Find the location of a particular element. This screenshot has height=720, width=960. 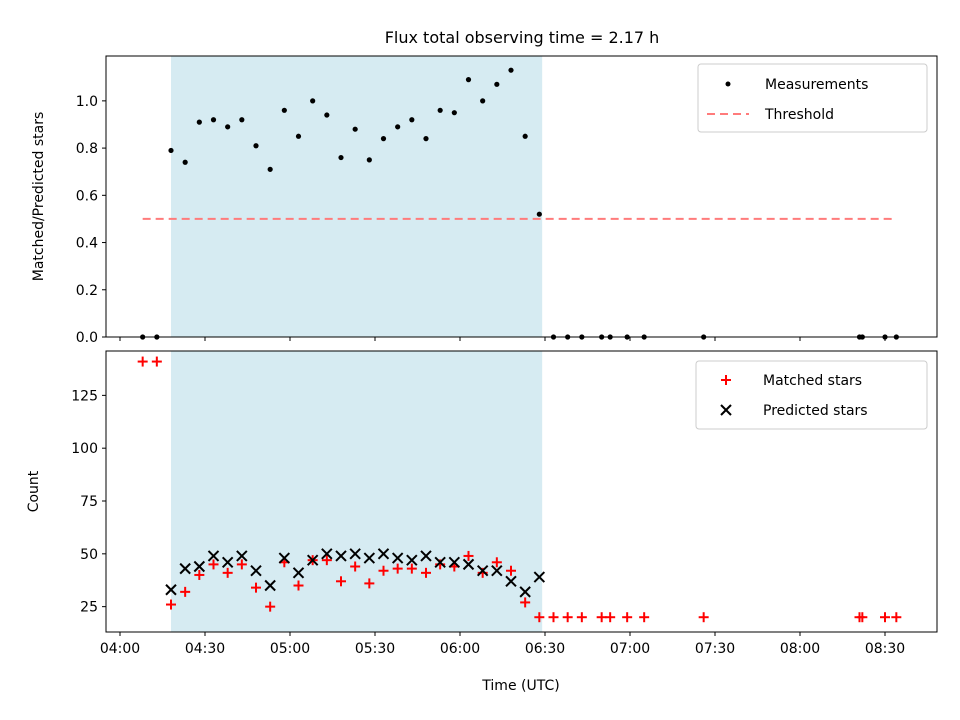

x-axis-label: Time (UTC) is located at coordinates (520, 686).